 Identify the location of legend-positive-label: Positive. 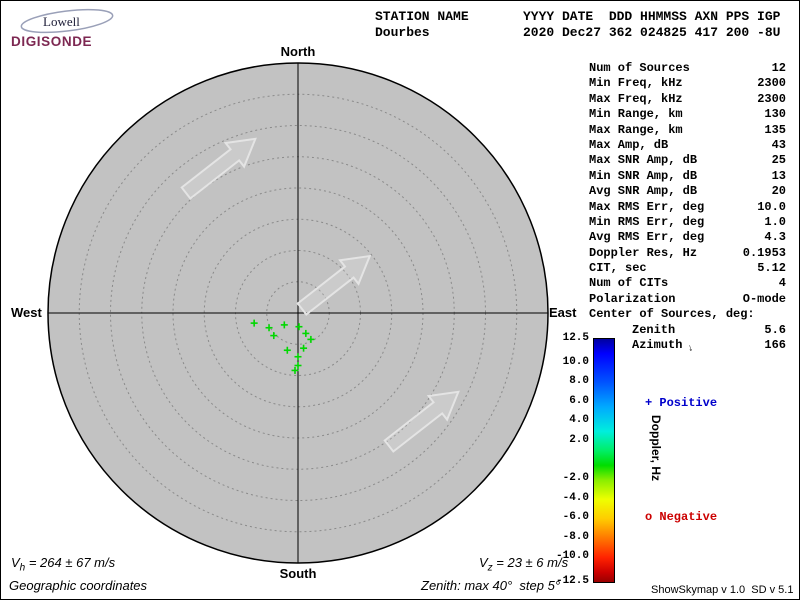
(688, 403).